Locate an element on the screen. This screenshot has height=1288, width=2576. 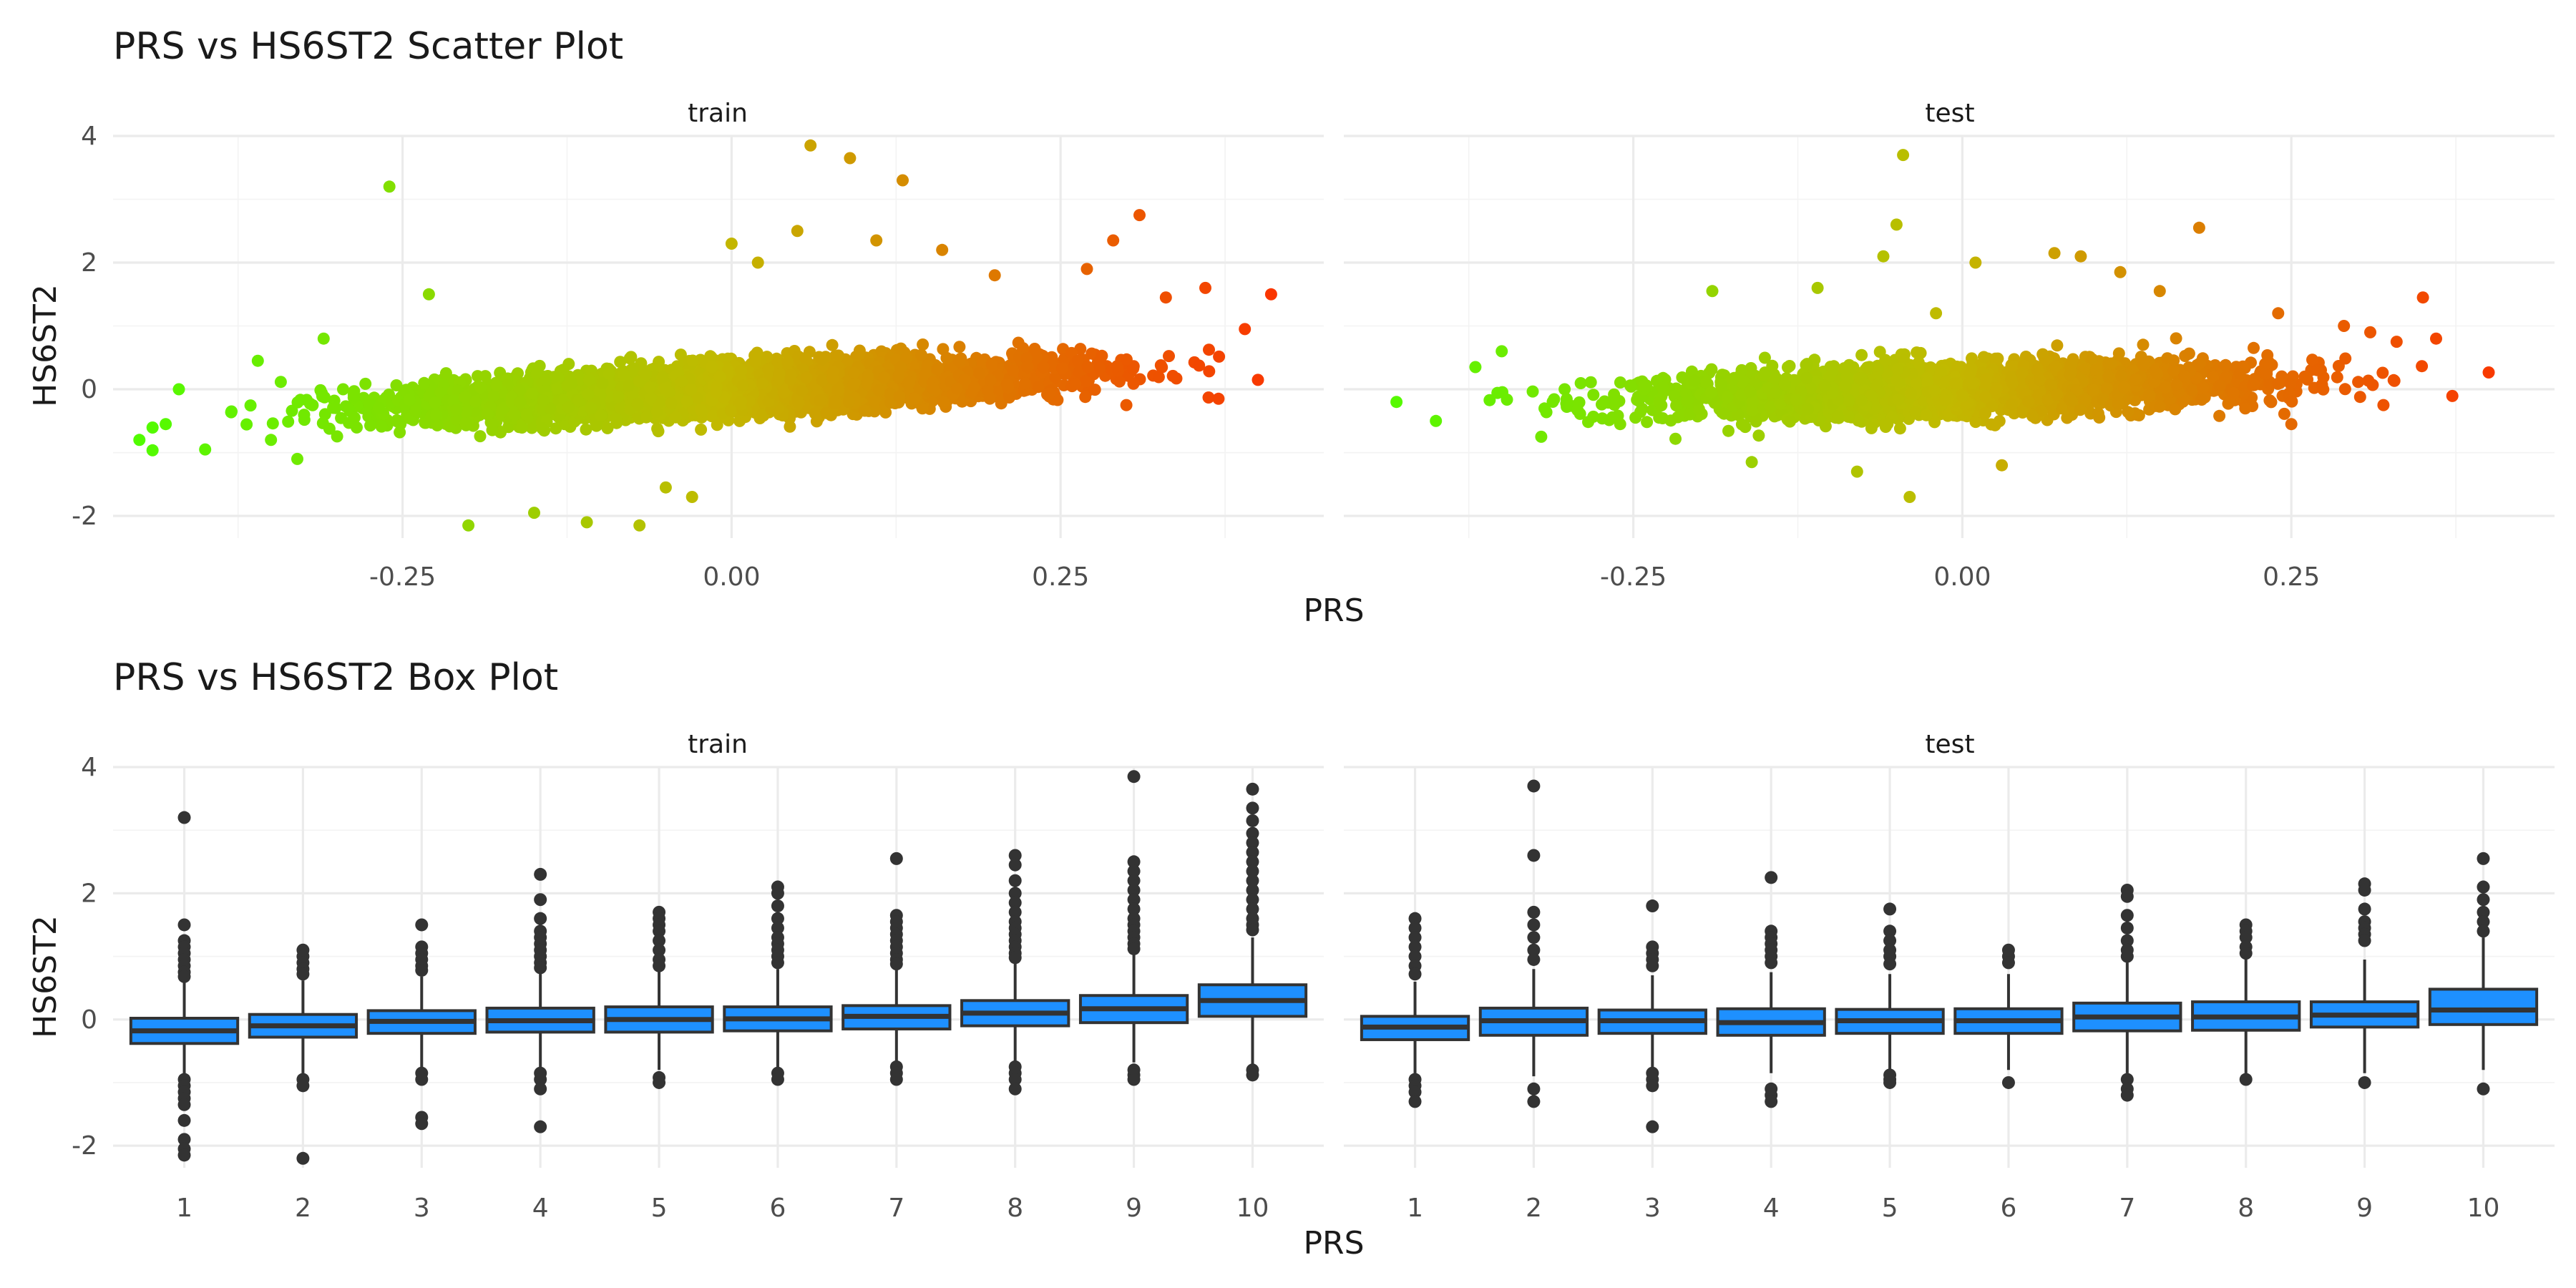
scatter-train-strip: train is located at coordinates (718, 113).